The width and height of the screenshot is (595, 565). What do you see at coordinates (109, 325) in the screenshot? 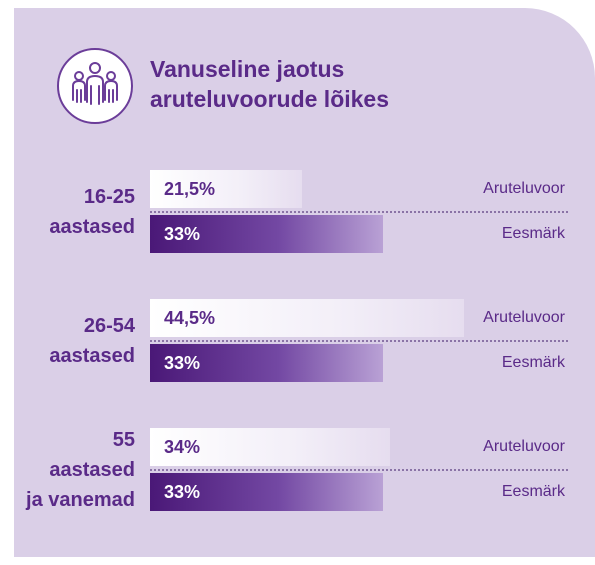
I see `category-label: 26-54` at bounding box center [109, 325].